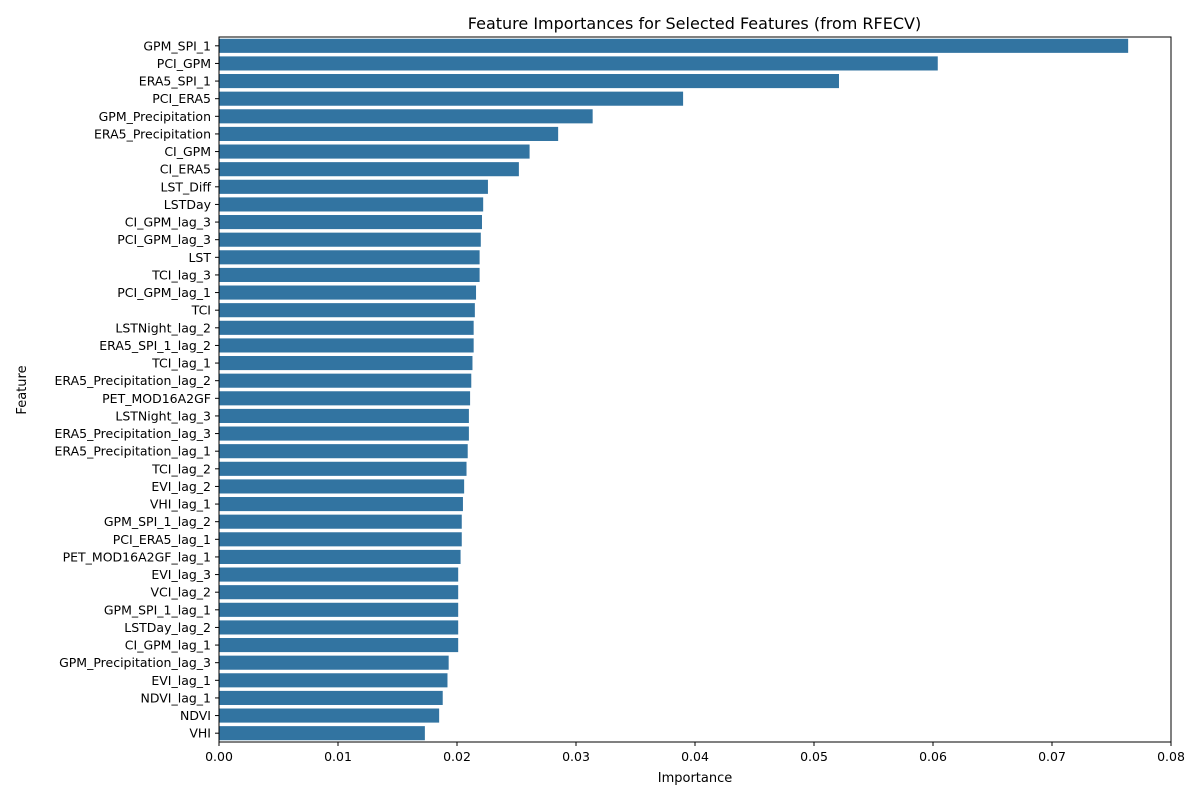 The image size is (1200, 800). I want to click on y-tick-label: EVI_lag_1, so click(181, 680).